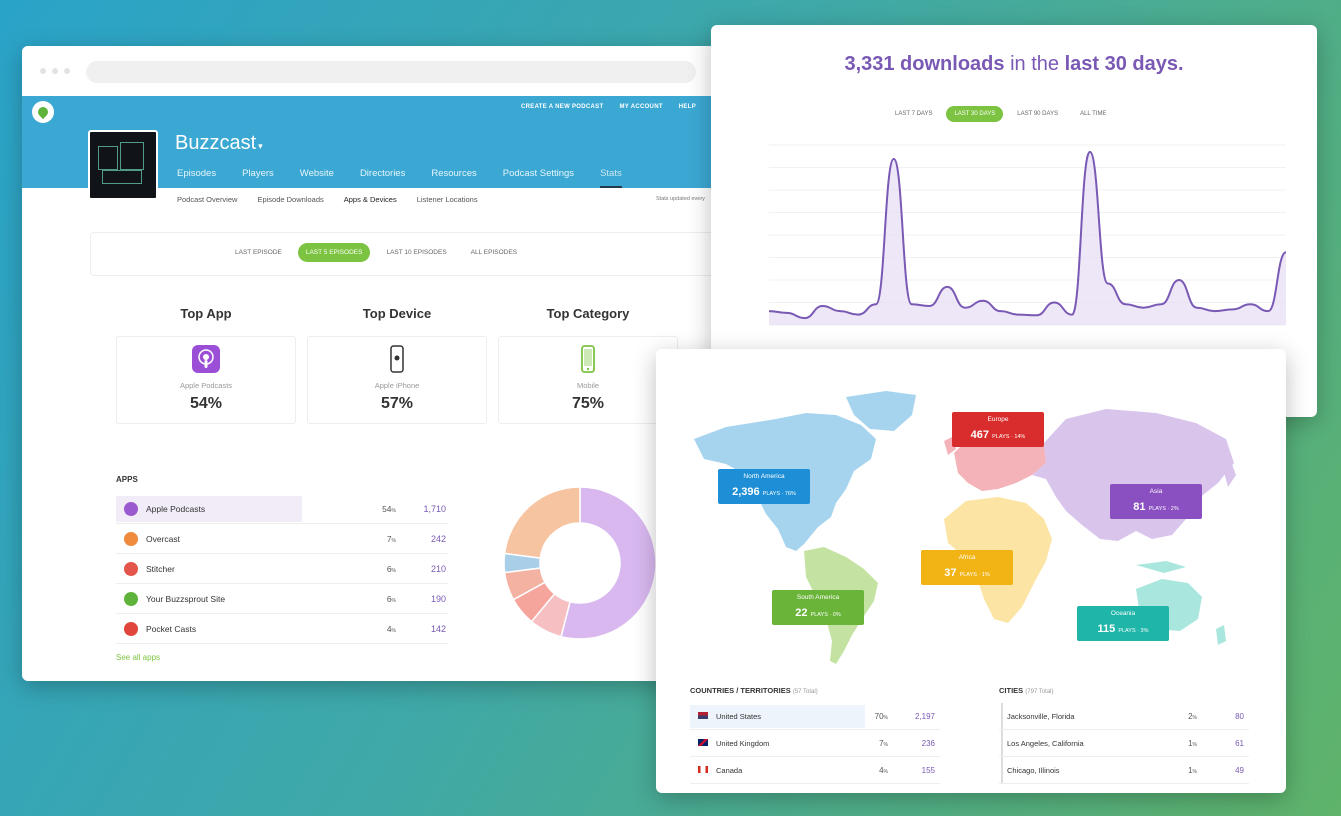  I want to click on nav-players: Players, so click(258, 173).